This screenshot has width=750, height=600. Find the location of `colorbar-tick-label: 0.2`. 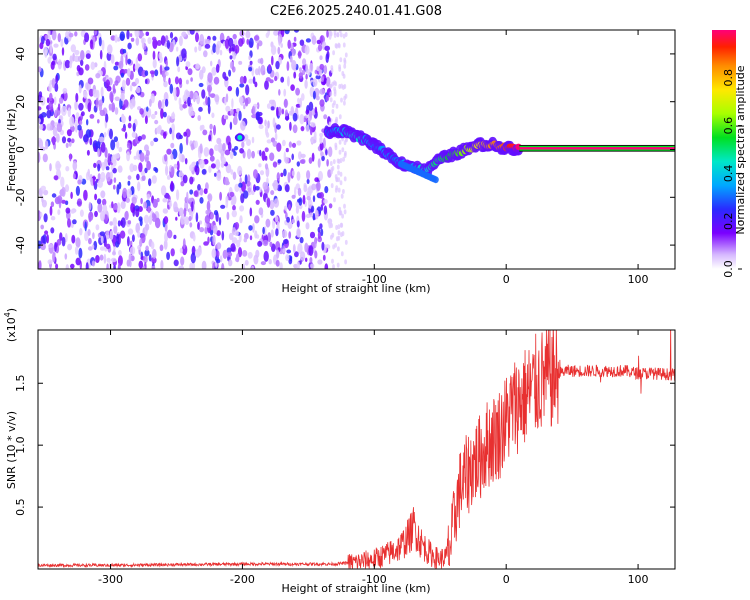

colorbar-tick-label: 0.2 is located at coordinates (728, 221).